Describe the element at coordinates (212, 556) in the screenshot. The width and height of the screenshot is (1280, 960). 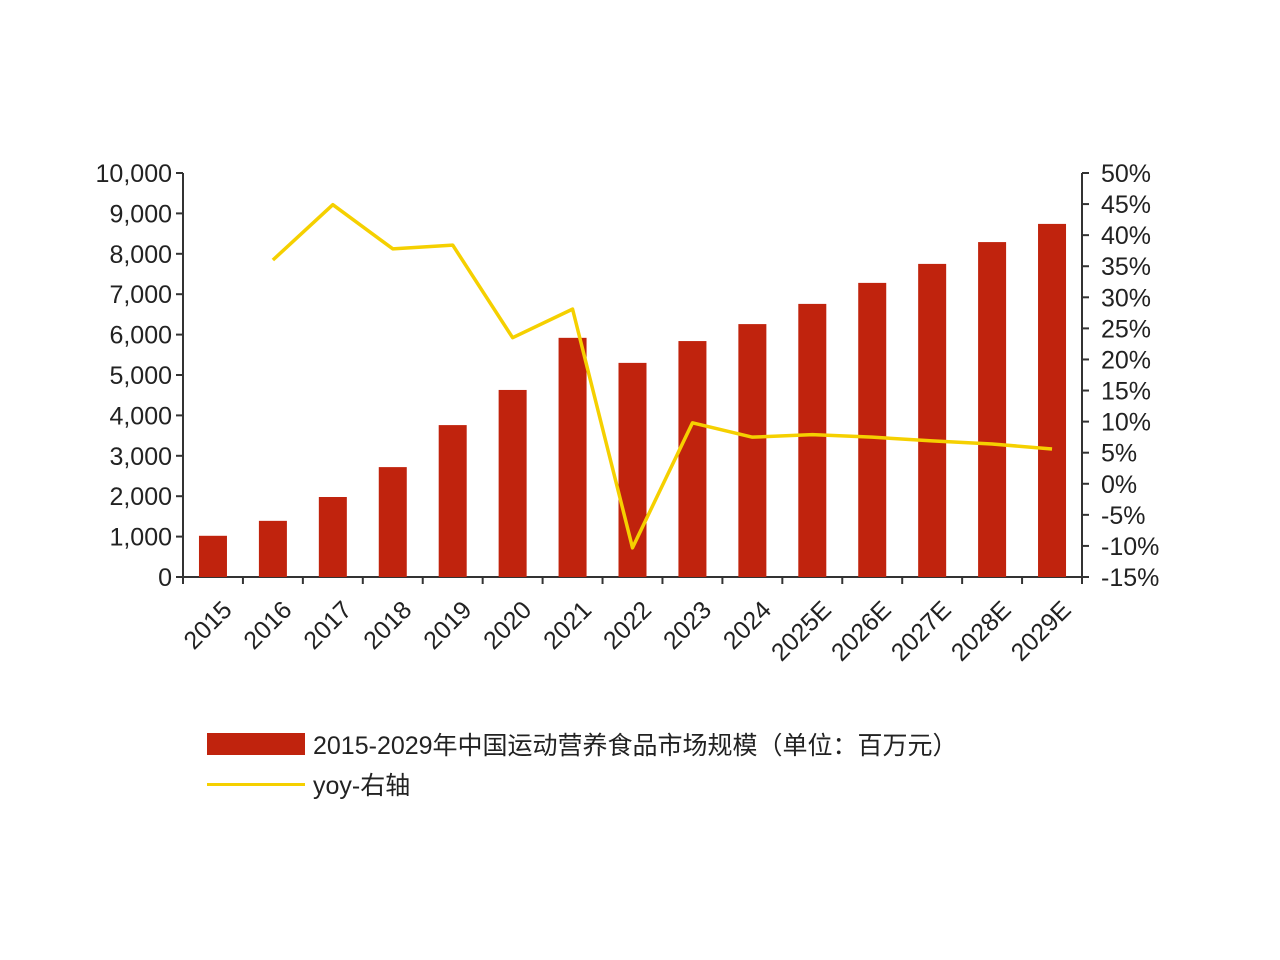
I see `bar-2015` at that location.